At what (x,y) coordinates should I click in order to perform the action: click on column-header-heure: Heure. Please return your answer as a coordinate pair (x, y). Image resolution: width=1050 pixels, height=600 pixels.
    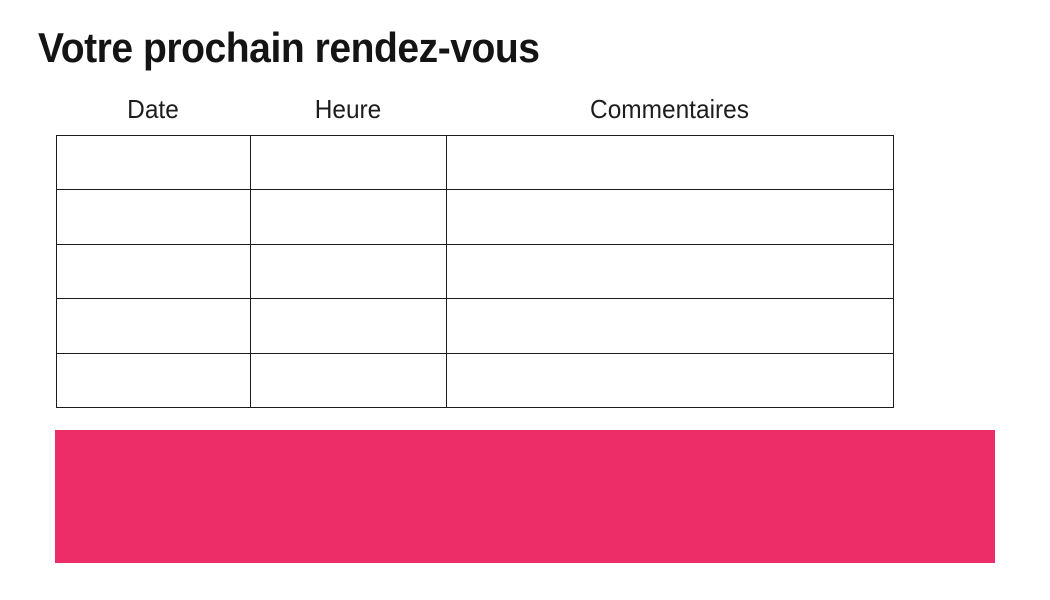
    Looking at the image, I should click on (348, 109).